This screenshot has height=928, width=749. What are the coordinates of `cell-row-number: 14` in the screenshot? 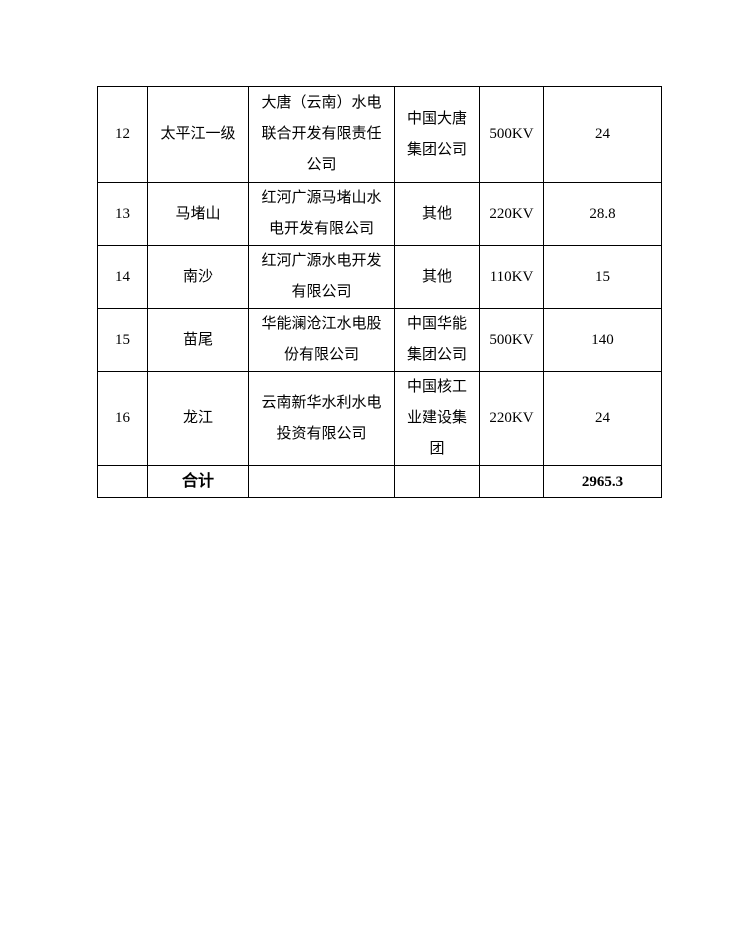 It's located at (122, 277).